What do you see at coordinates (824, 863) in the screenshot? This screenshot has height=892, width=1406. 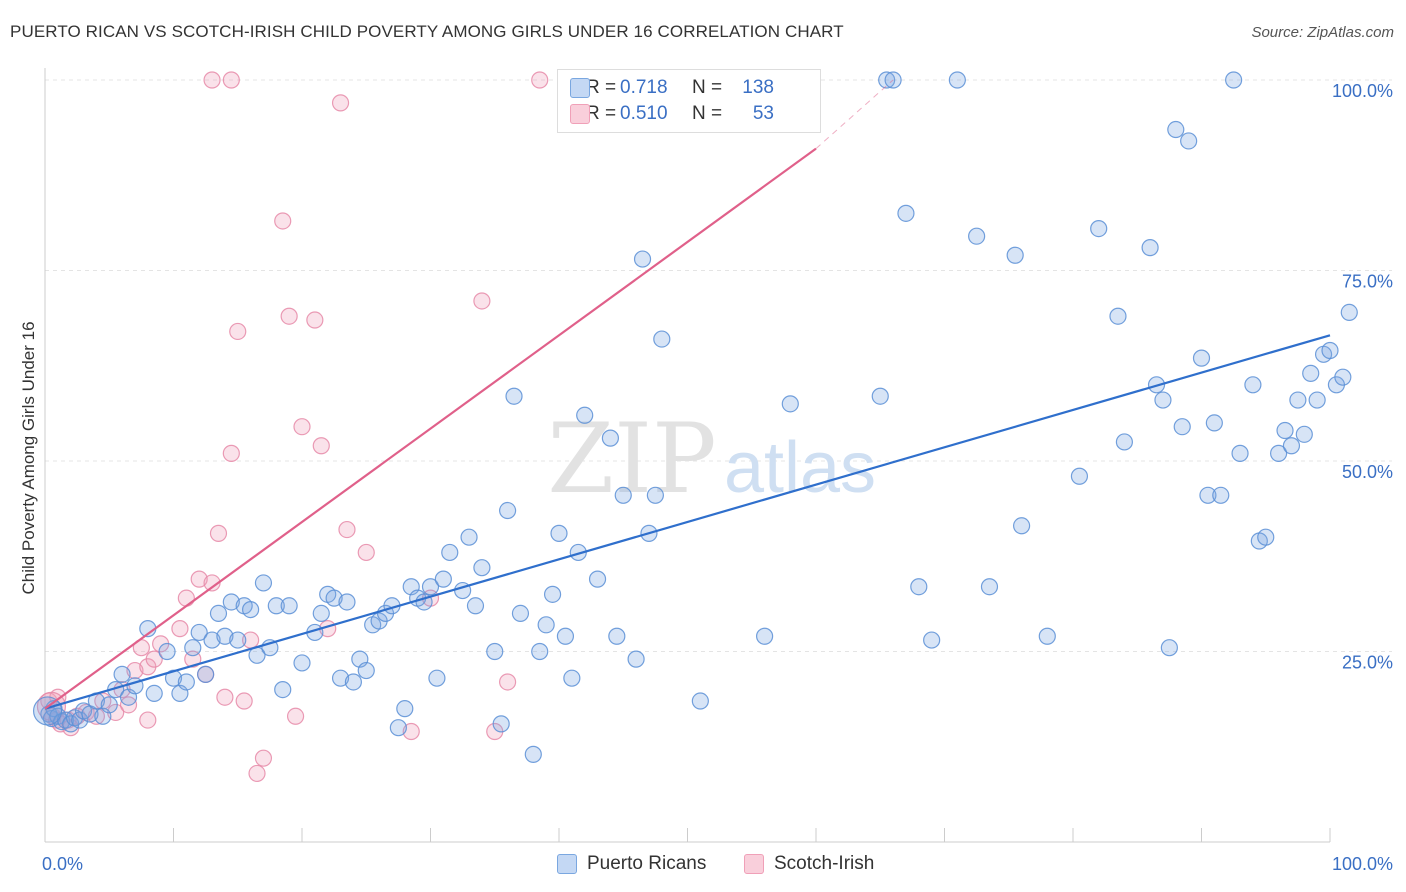 I see `legend-label: Scotch-Irish` at bounding box center [824, 863].